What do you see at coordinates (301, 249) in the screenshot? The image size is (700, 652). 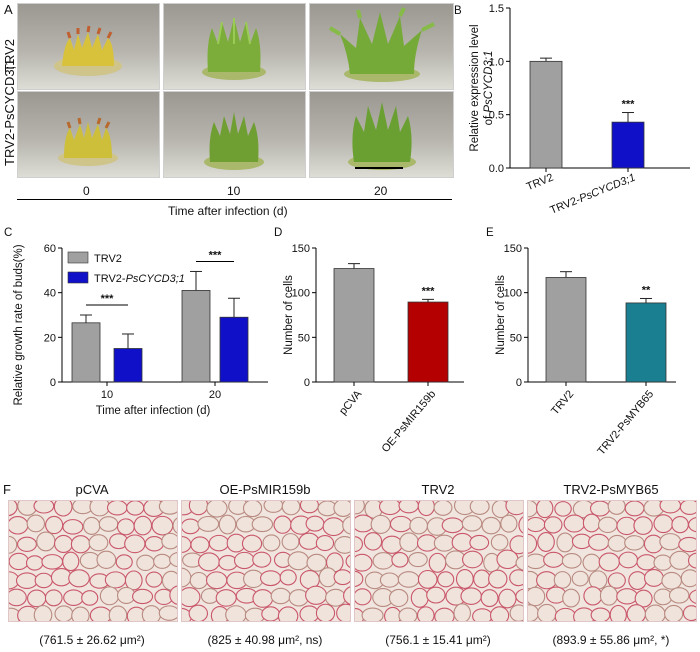 I see `y-tick-label-D: 150` at bounding box center [301, 249].